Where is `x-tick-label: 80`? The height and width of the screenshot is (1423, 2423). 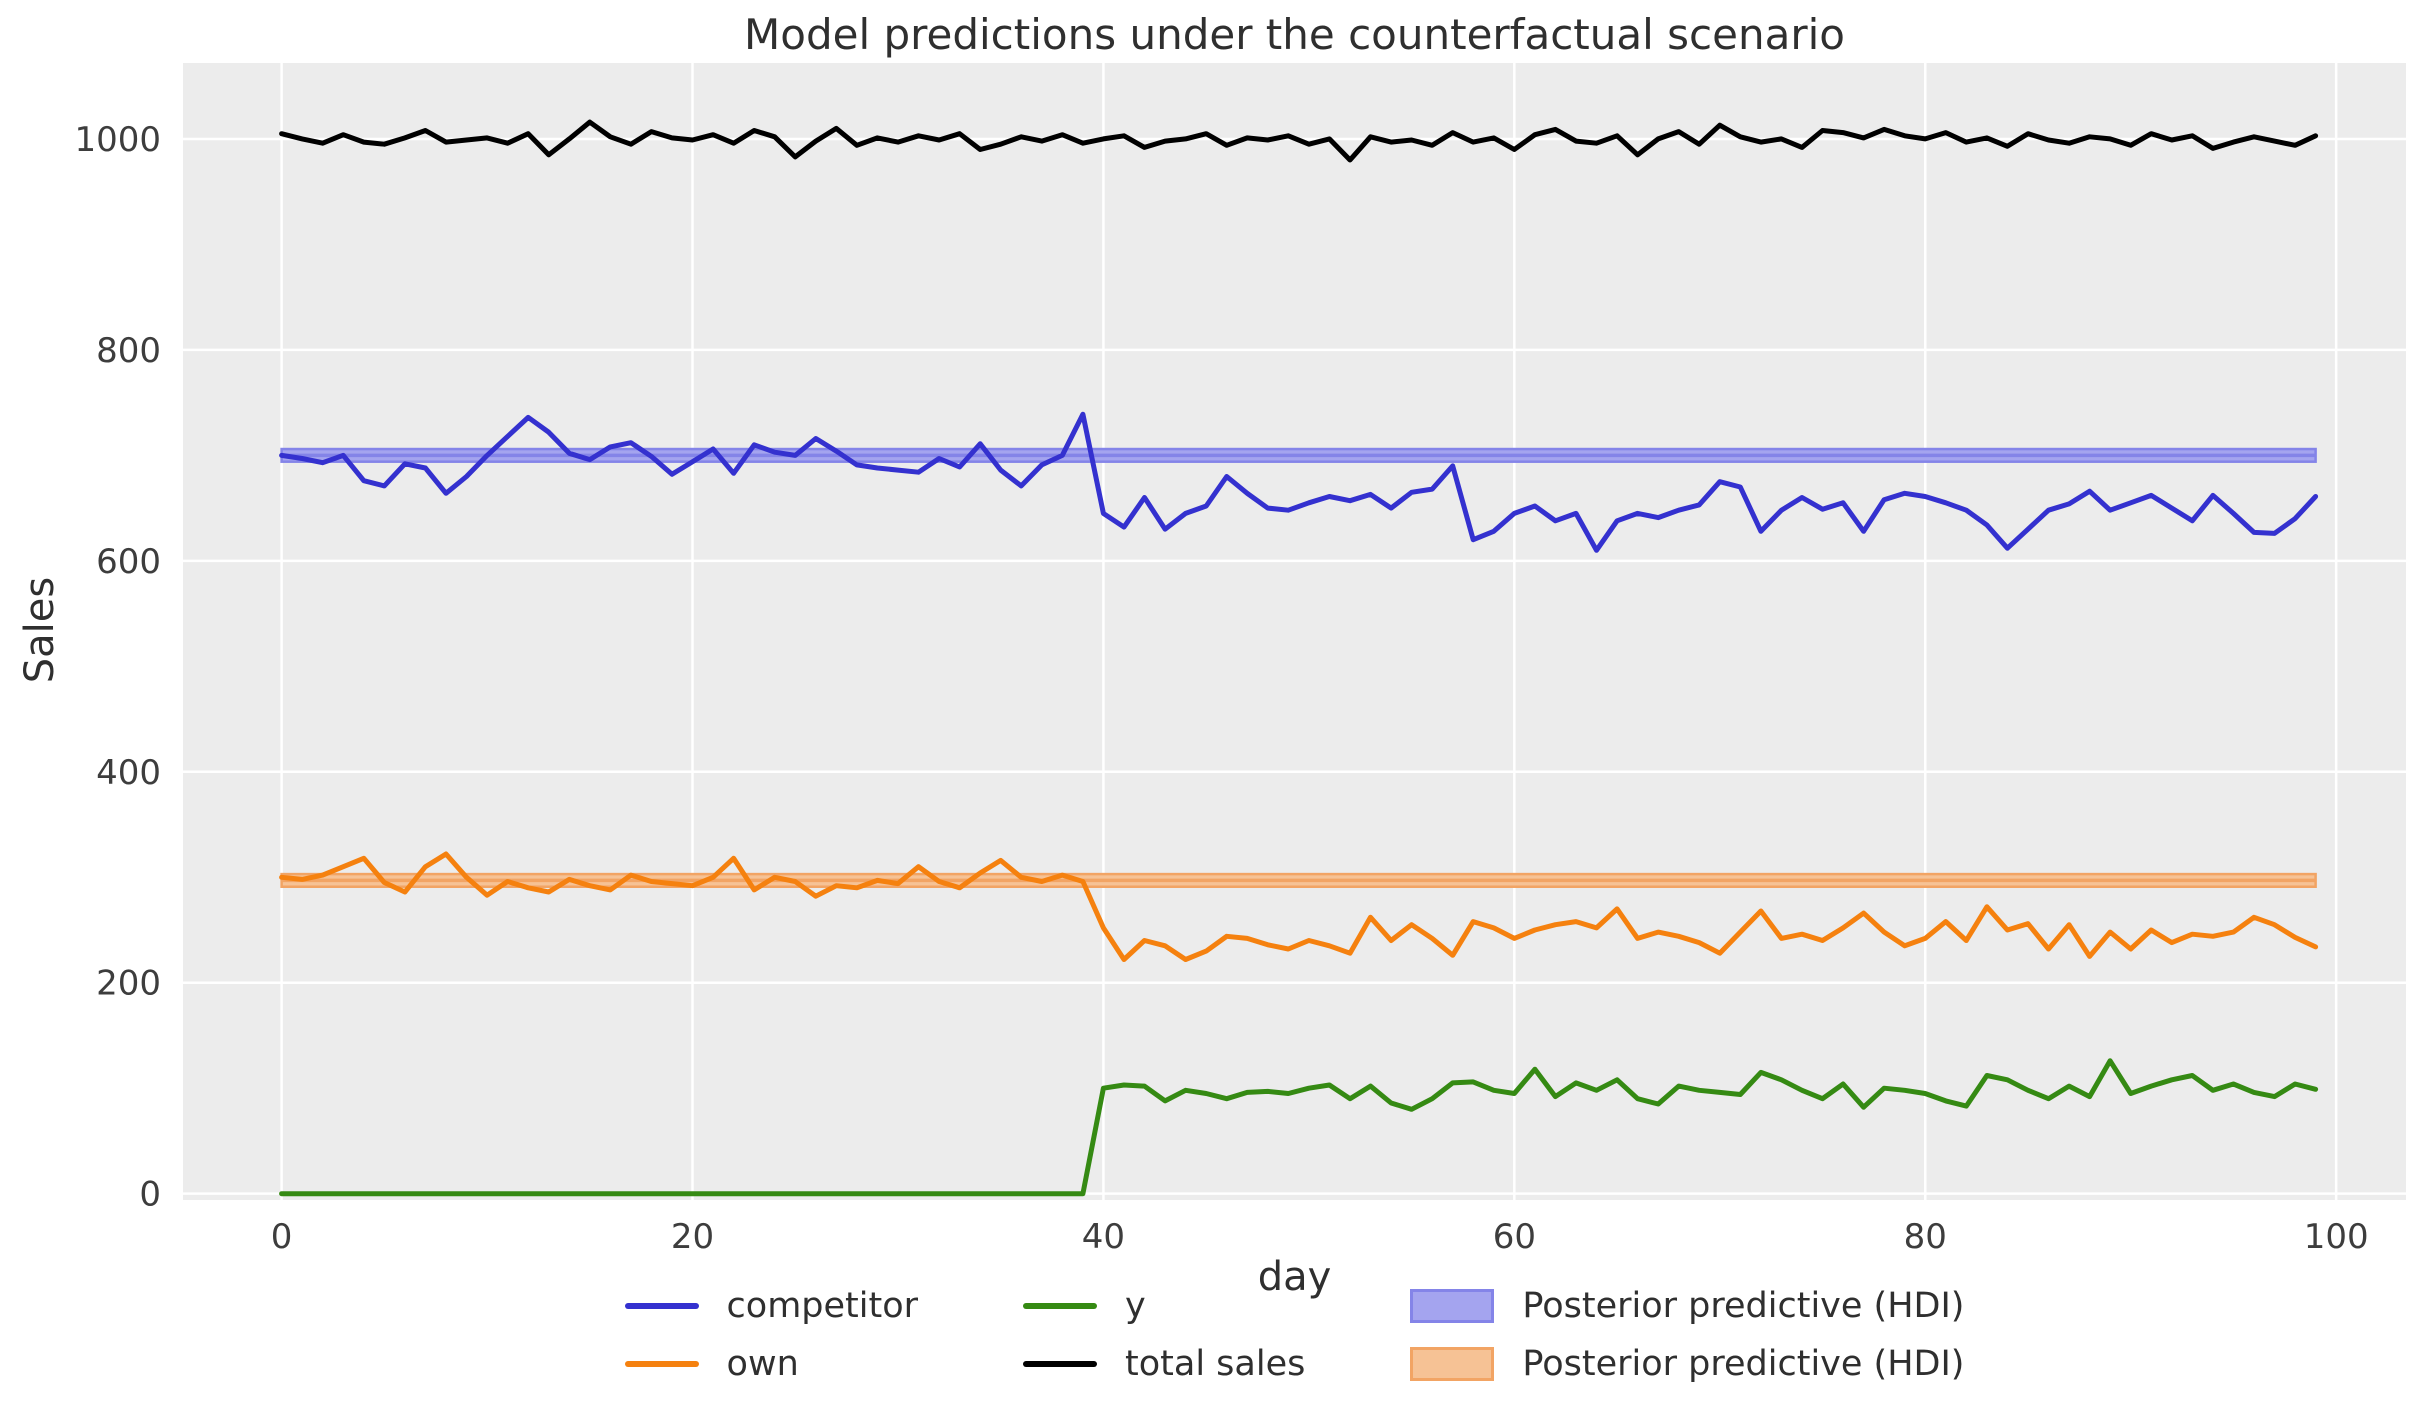 x-tick-label: 80 is located at coordinates (1925, 1237).